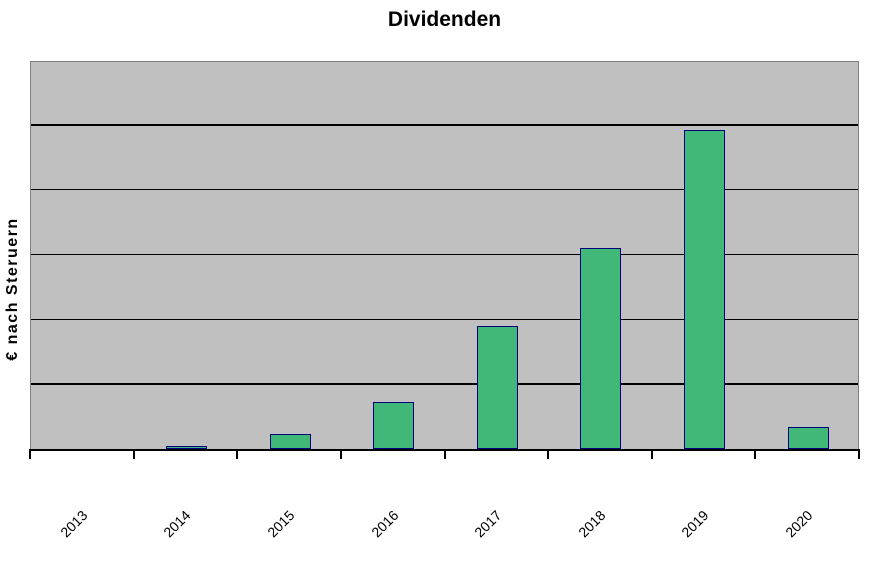  What do you see at coordinates (281, 524) in the screenshot?
I see `x-axis-label-2015: 2015` at bounding box center [281, 524].